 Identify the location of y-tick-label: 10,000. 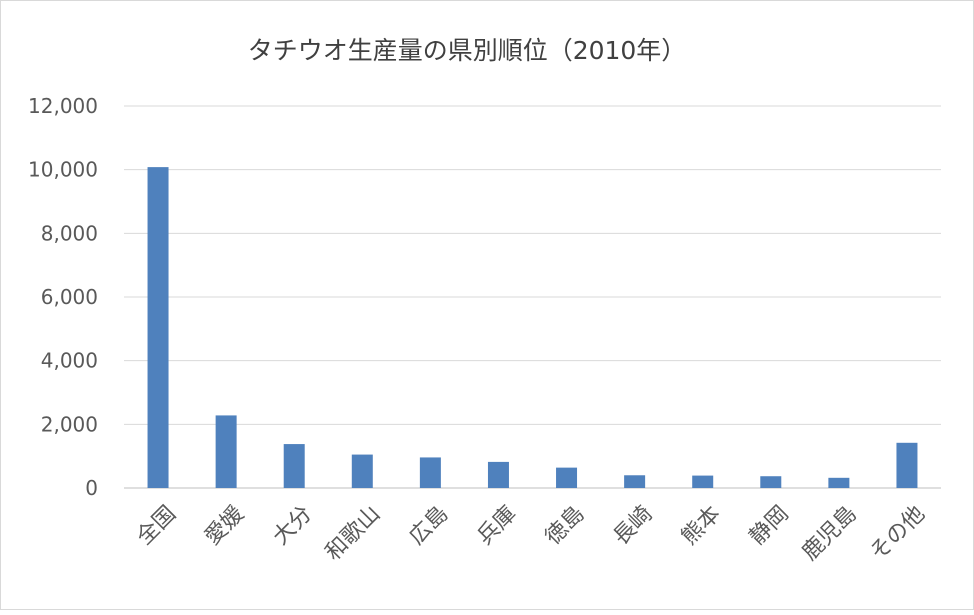
(63, 170).